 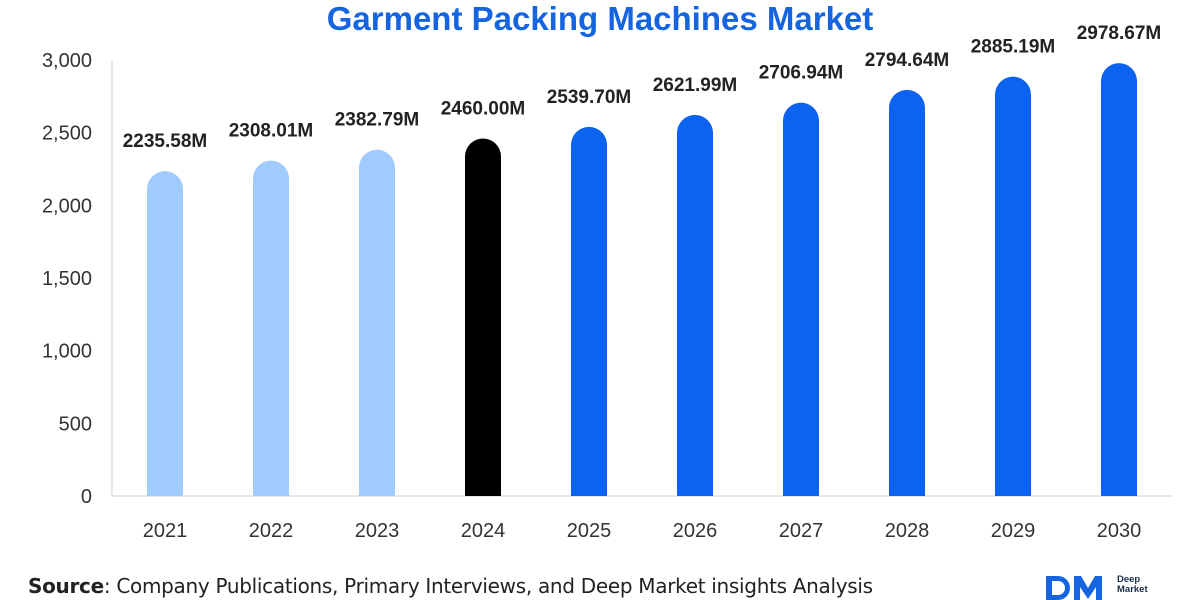 What do you see at coordinates (801, 73) in the screenshot?
I see `data-label-2027: 2706.94M` at bounding box center [801, 73].